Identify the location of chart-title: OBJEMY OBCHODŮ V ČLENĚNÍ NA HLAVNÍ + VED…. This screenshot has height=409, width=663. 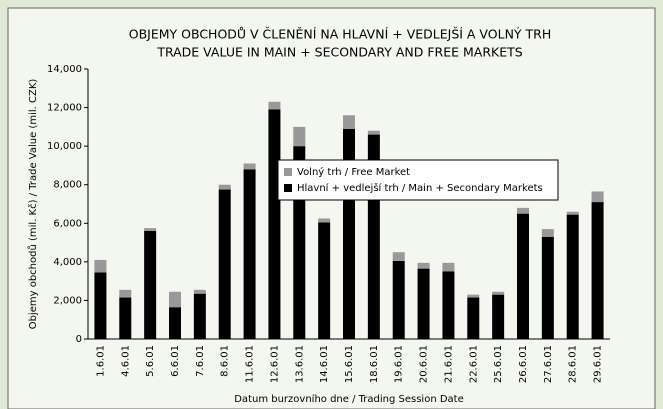
(340, 34).